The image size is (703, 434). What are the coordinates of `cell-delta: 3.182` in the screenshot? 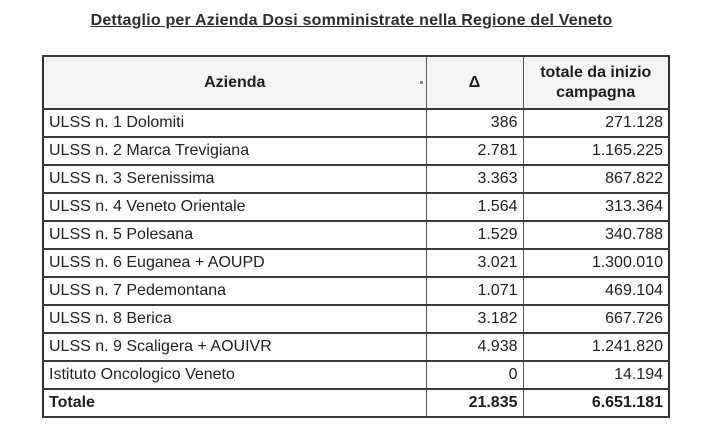 It's located at (474, 319).